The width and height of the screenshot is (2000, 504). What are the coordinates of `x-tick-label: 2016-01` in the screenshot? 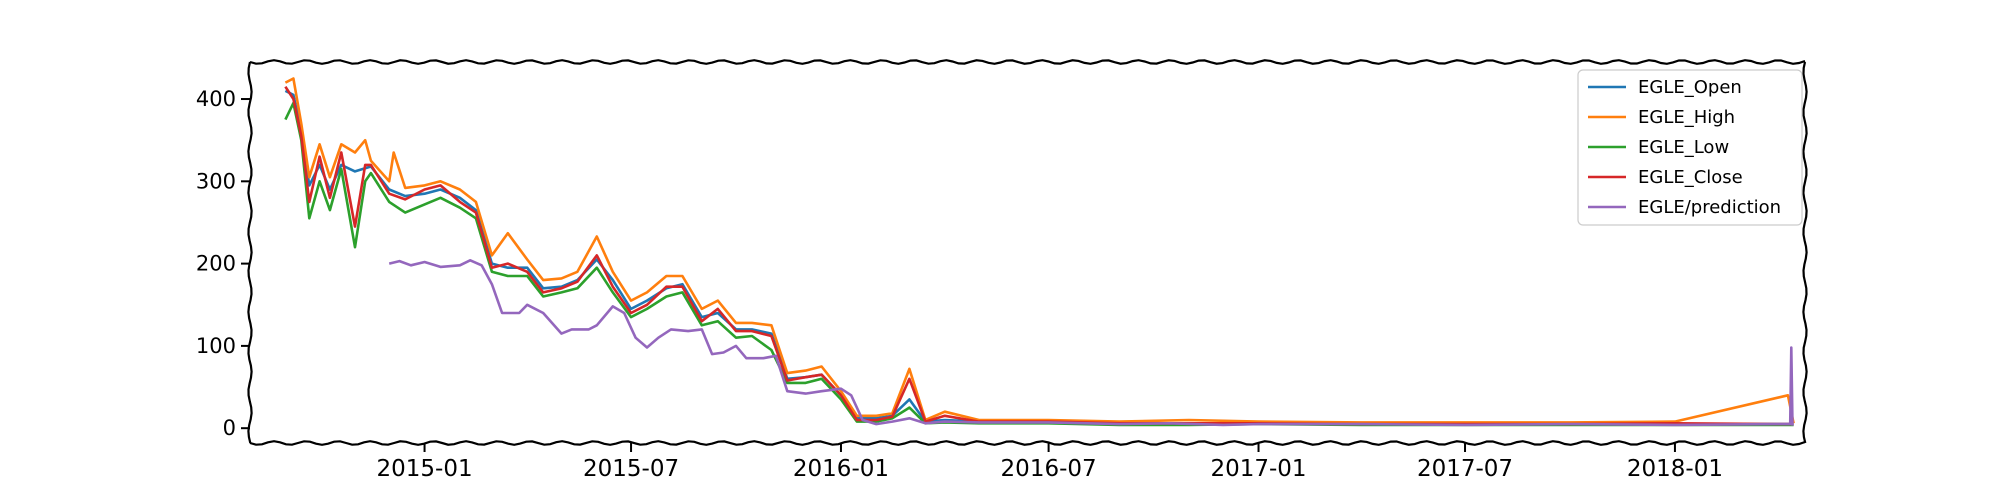 It's located at (841, 469).